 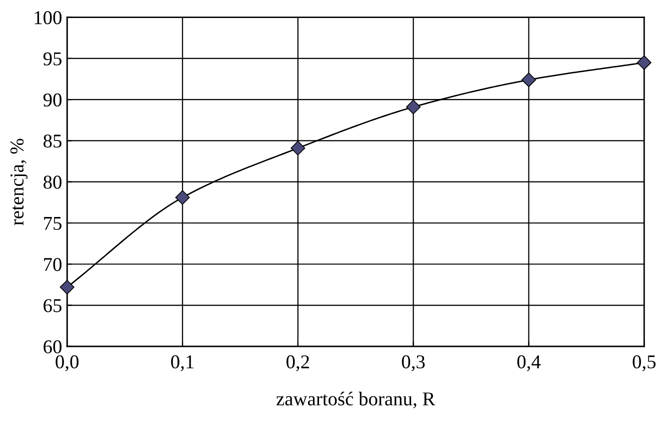 I want to click on y-tick-label: 90, so click(x=52, y=100).